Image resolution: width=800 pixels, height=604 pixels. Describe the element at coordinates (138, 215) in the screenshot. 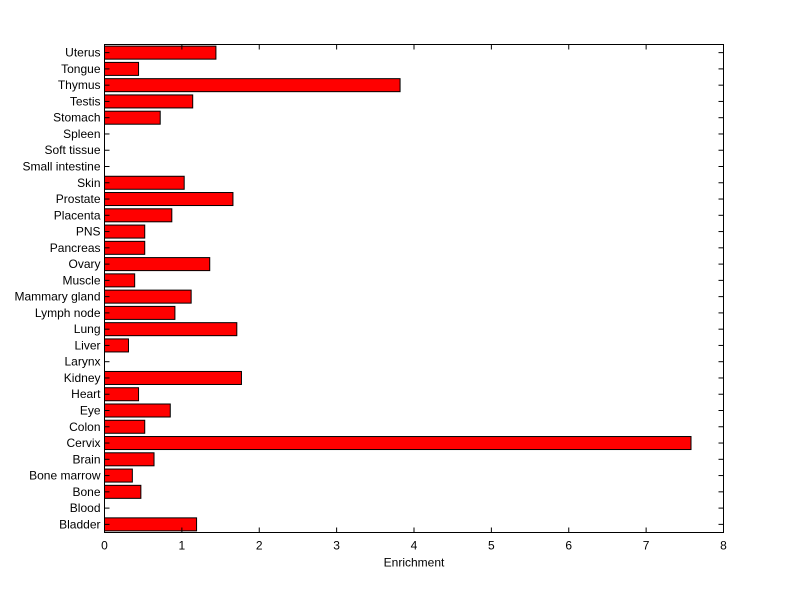

I see `bar-placenta` at that location.